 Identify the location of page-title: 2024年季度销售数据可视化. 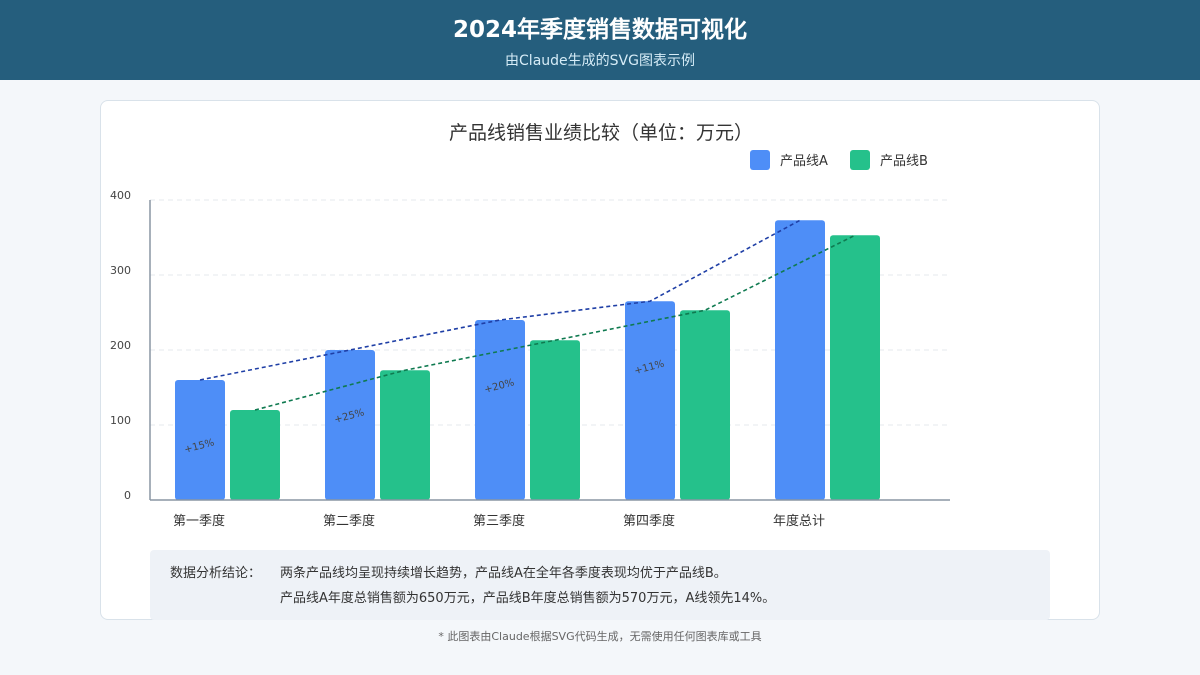
(599, 30).